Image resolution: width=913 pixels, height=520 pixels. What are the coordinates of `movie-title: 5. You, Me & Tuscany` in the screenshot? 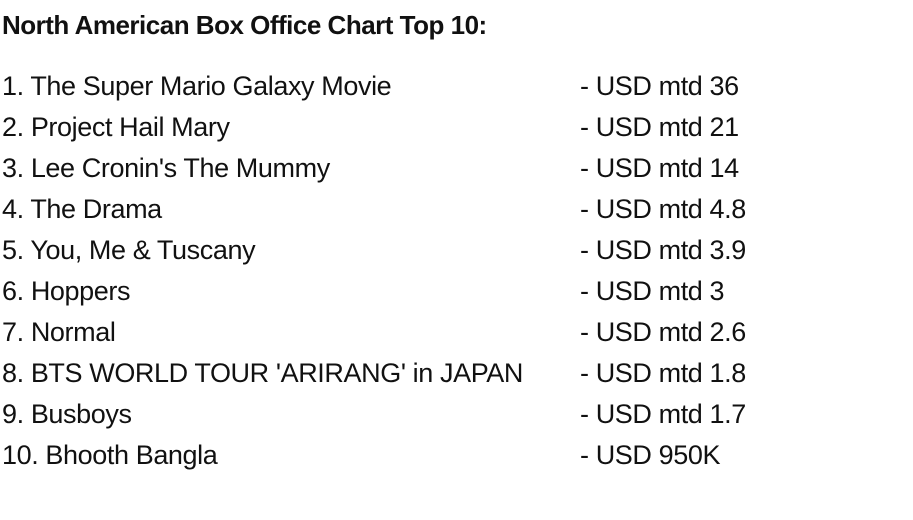 It's located at (129, 250).